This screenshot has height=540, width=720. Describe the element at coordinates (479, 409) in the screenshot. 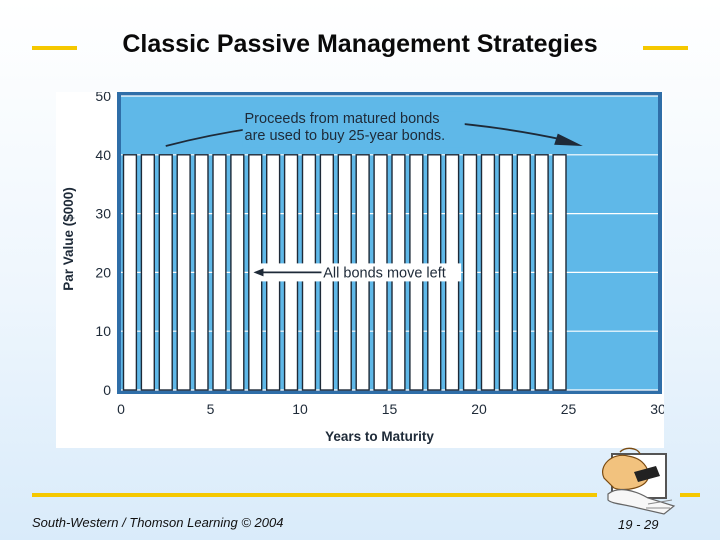

I see `x-tick-label: 20` at that location.